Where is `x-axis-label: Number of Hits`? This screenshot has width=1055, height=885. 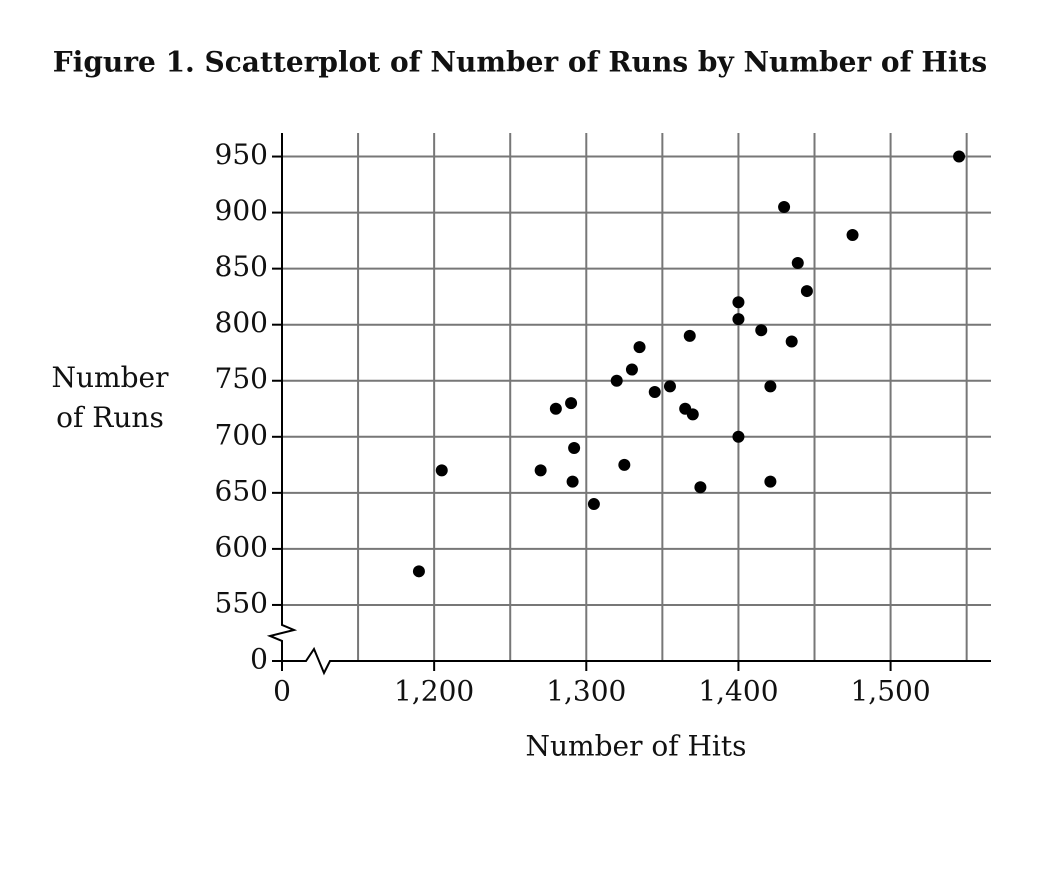 x-axis-label: Number of Hits is located at coordinates (636, 746).